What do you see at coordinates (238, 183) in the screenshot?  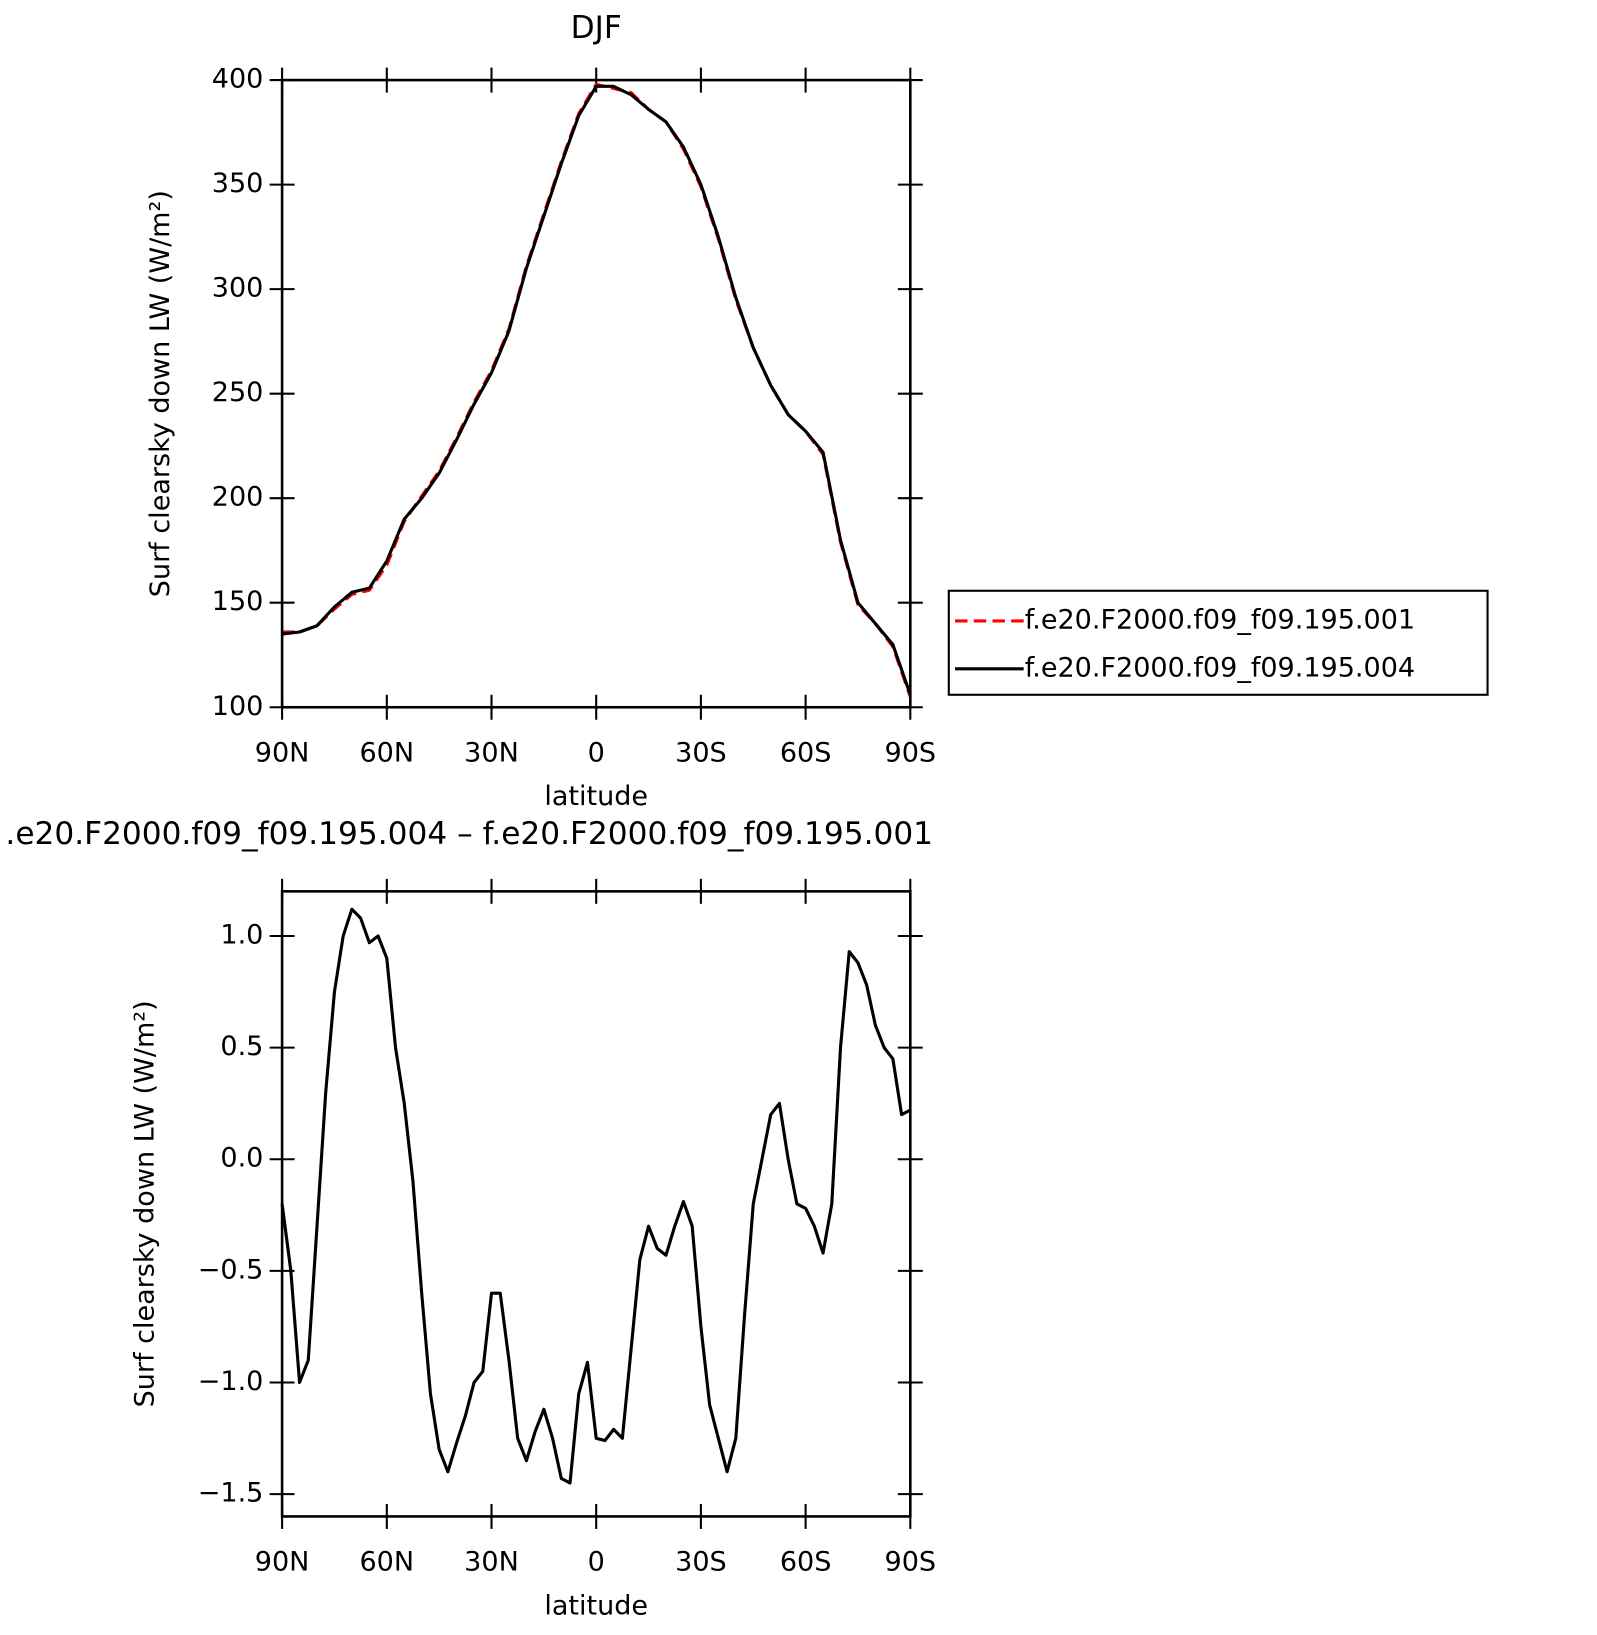 I see `y-tick-label: 350` at bounding box center [238, 183].